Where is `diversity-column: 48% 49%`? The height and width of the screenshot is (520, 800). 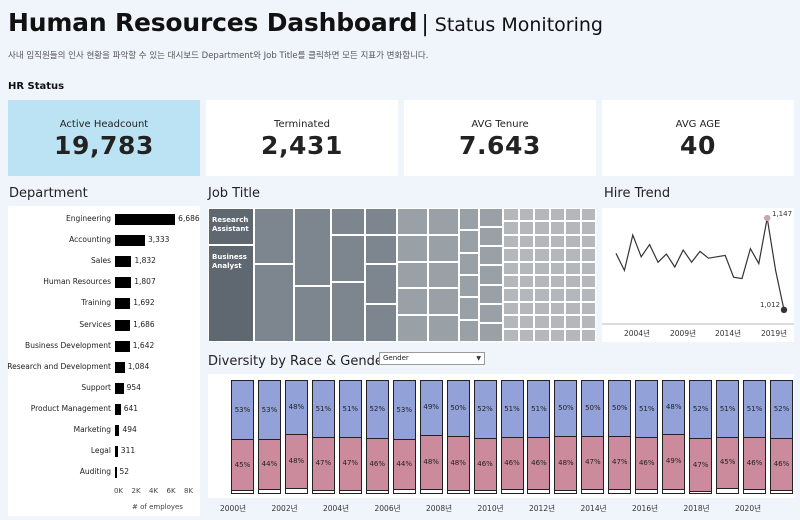 diversity-column: 48% 49% is located at coordinates (674, 437).